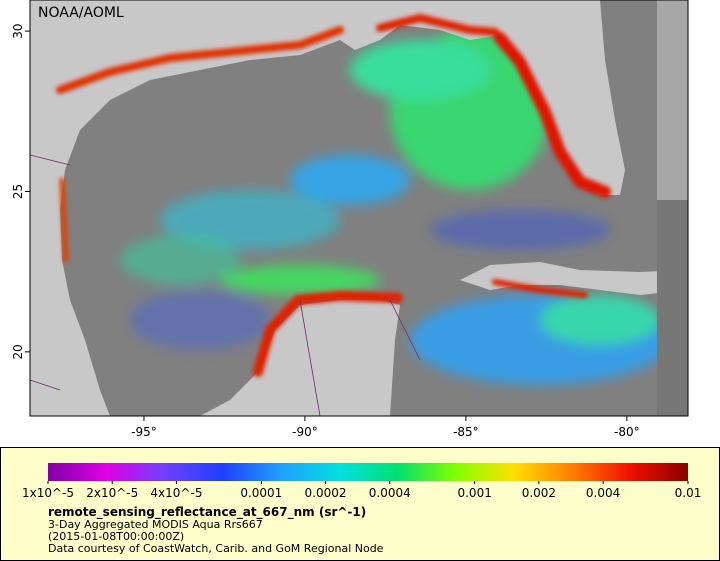 The image size is (720, 561). What do you see at coordinates (688, 493) in the screenshot?
I see `colorbar-tick-label: 0.01` at bounding box center [688, 493].